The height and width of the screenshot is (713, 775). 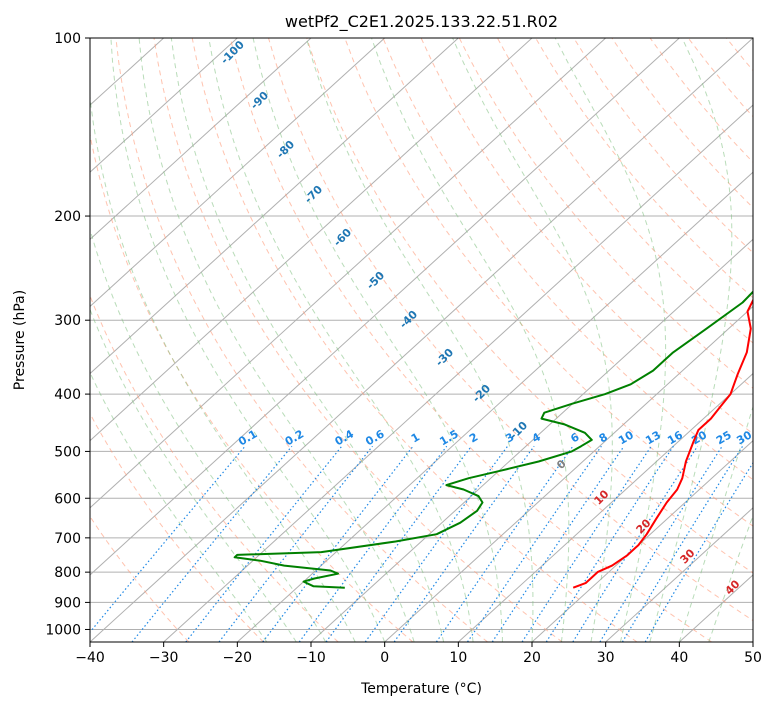 What do you see at coordinates (238, 658) in the screenshot?
I see `x-tick-label: −20` at bounding box center [238, 658].